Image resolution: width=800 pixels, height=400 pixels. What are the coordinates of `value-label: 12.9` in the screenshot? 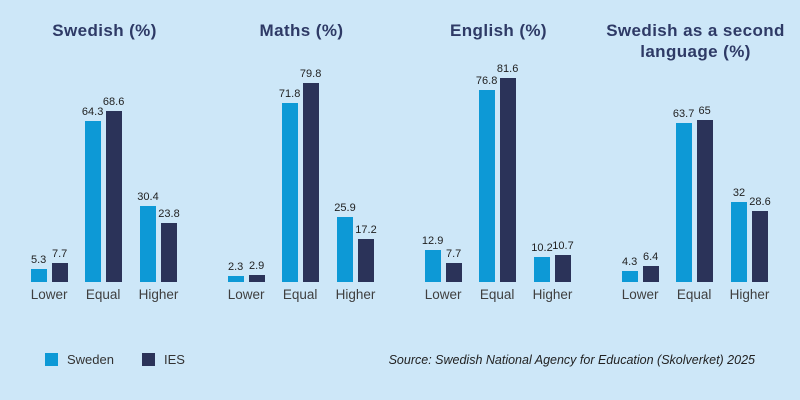 It's located at (432, 240).